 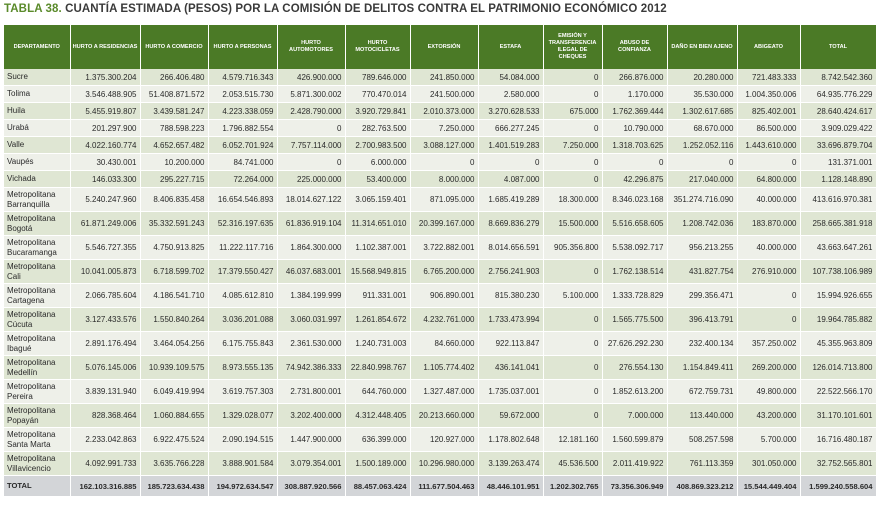 What do you see at coordinates (311, 47) in the screenshot?
I see `column-header: HURTO AUTOMOTORES` at bounding box center [311, 47].